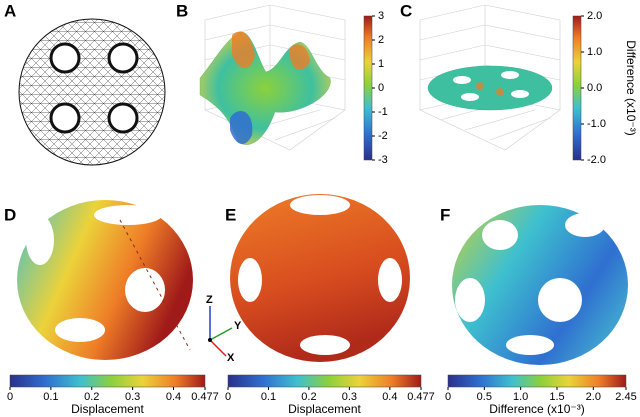 Image resolution: width=640 pixels, height=417 pixels. What do you see at coordinates (182, 10) in the screenshot?
I see `panel-label: B` at bounding box center [182, 10].